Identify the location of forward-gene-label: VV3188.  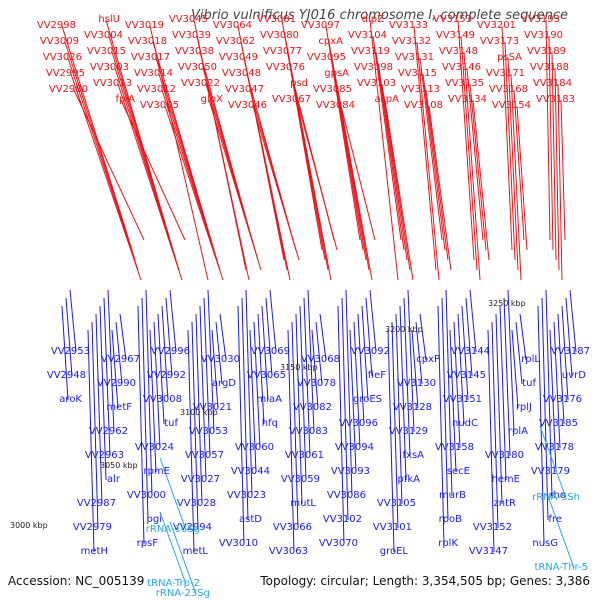
(549, 67).